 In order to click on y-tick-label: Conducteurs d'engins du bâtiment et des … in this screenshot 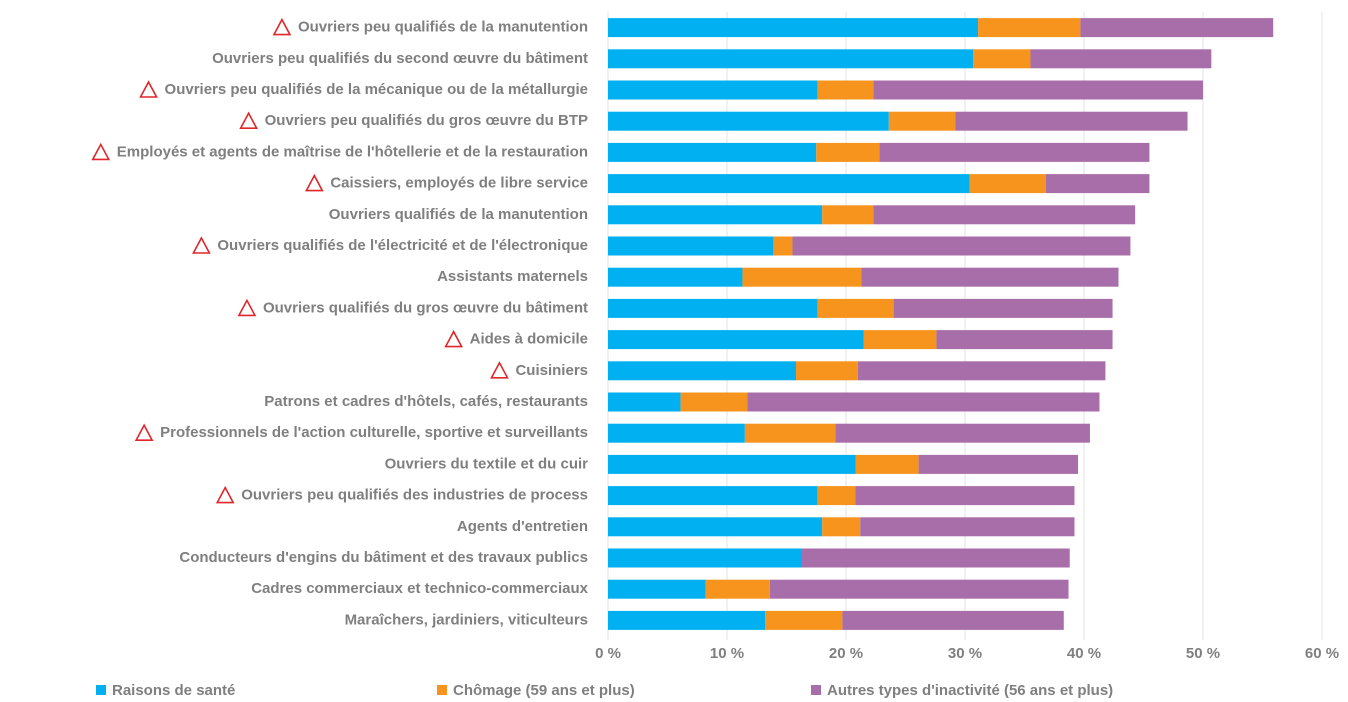, I will do `click(383, 557)`.